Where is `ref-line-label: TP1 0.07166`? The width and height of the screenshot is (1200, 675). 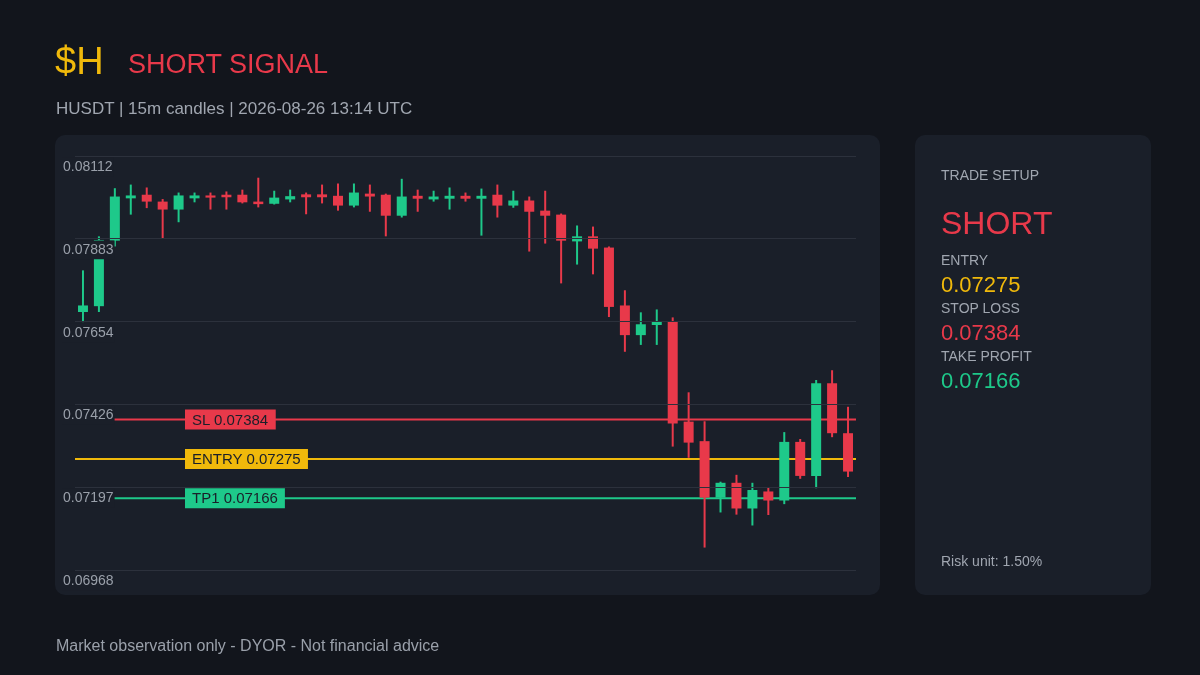 ref-line-label: TP1 0.07166 is located at coordinates (235, 498).